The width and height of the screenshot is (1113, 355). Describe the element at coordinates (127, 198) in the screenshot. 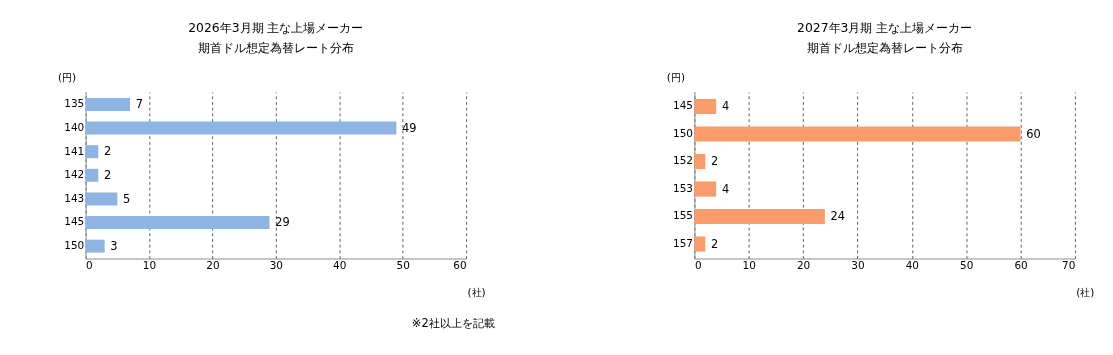

I see `data-label: 5` at that location.